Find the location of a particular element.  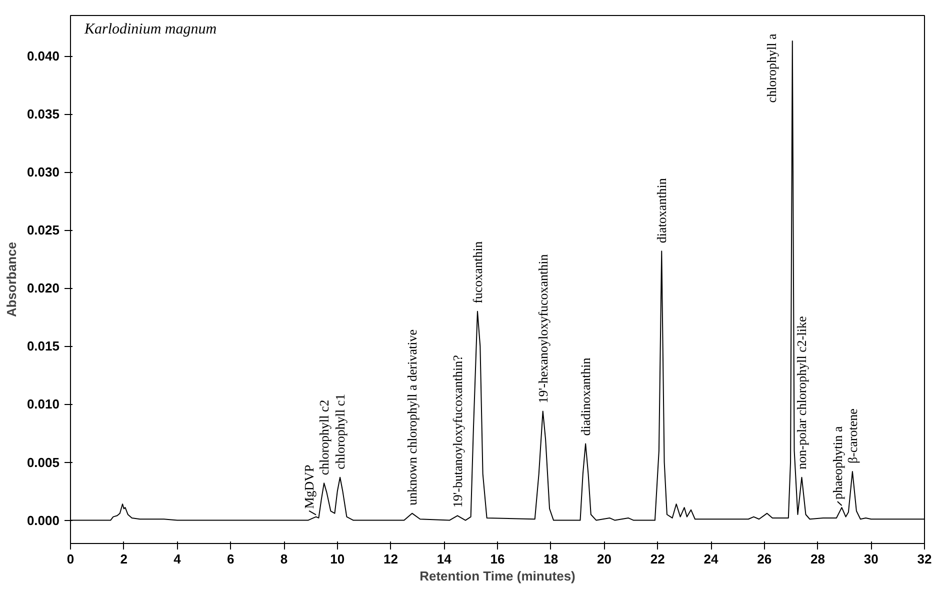

x-tick-label: 28 is located at coordinates (817, 559).